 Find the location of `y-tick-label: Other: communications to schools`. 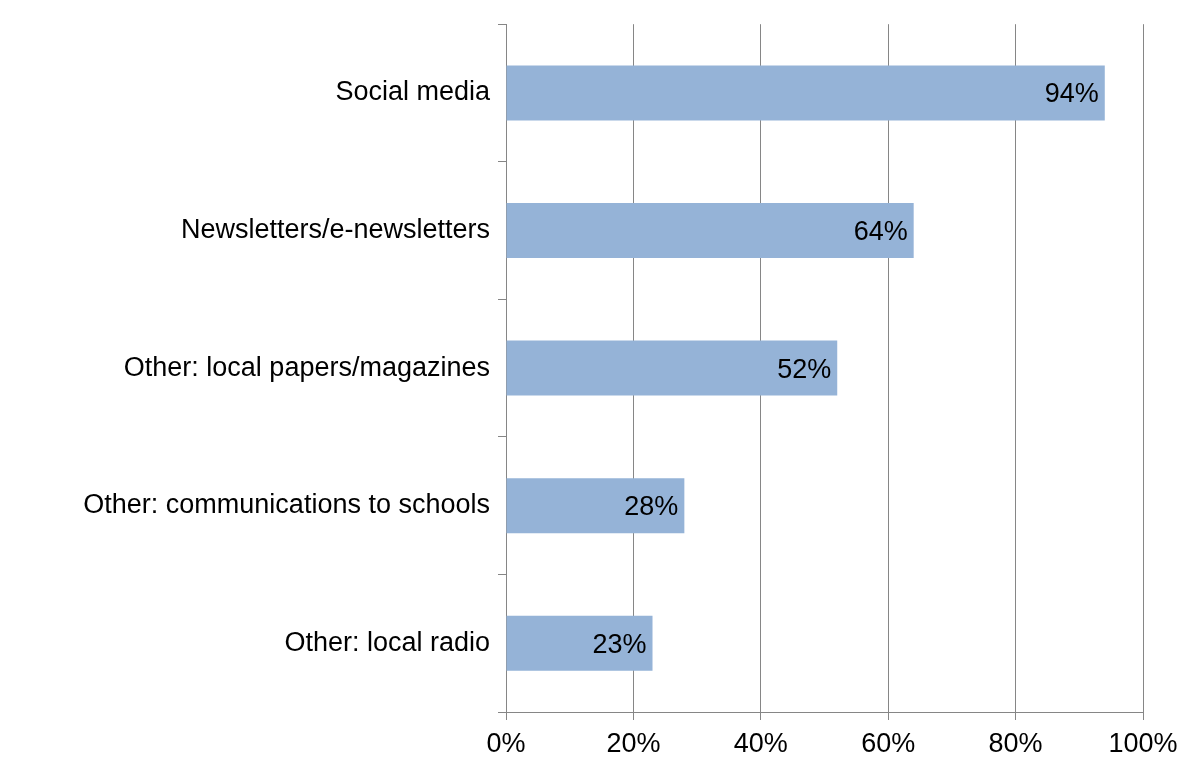

y-tick-label: Other: communications to schools is located at coordinates (286, 504).